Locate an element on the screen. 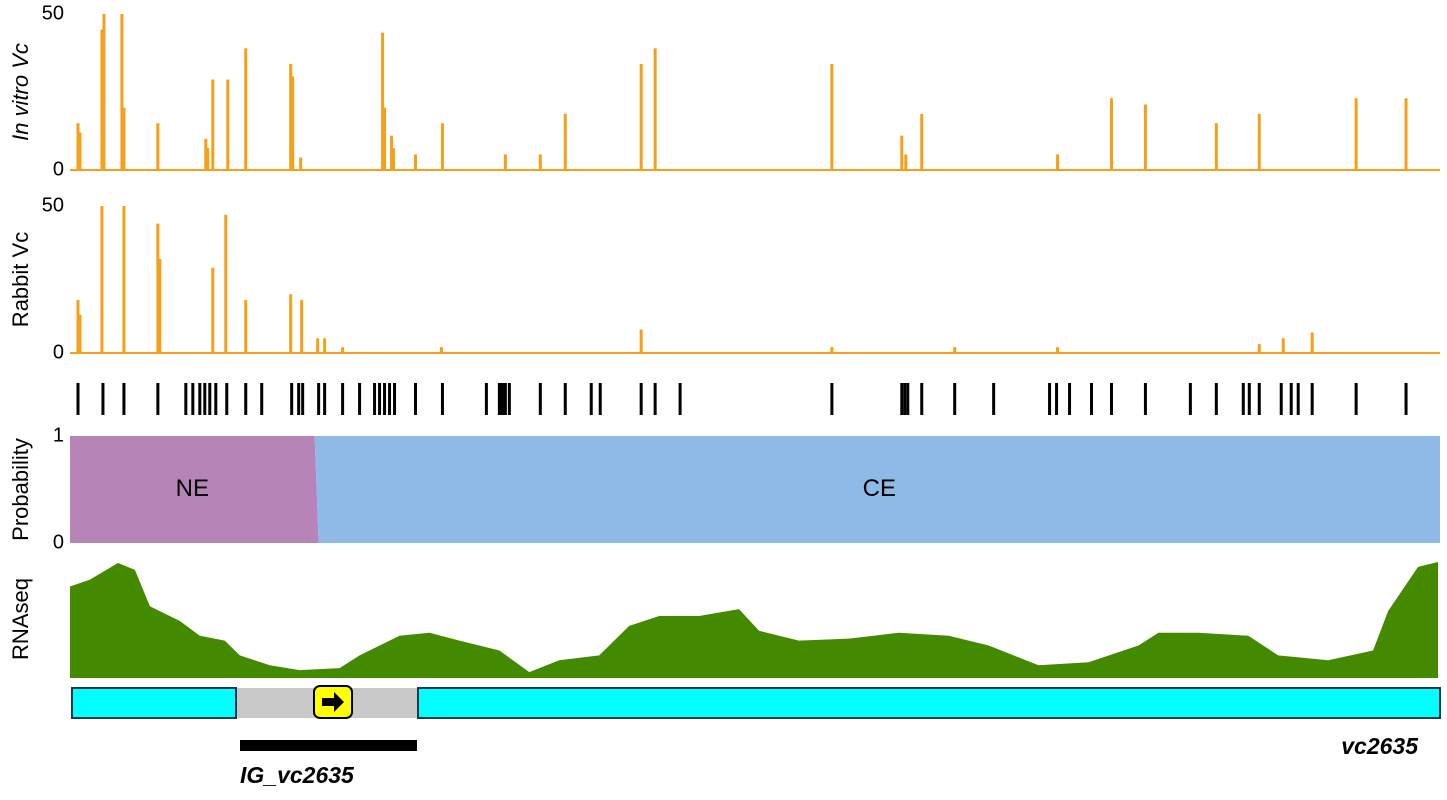  y-axis-label: Probability is located at coordinates (20, 489).